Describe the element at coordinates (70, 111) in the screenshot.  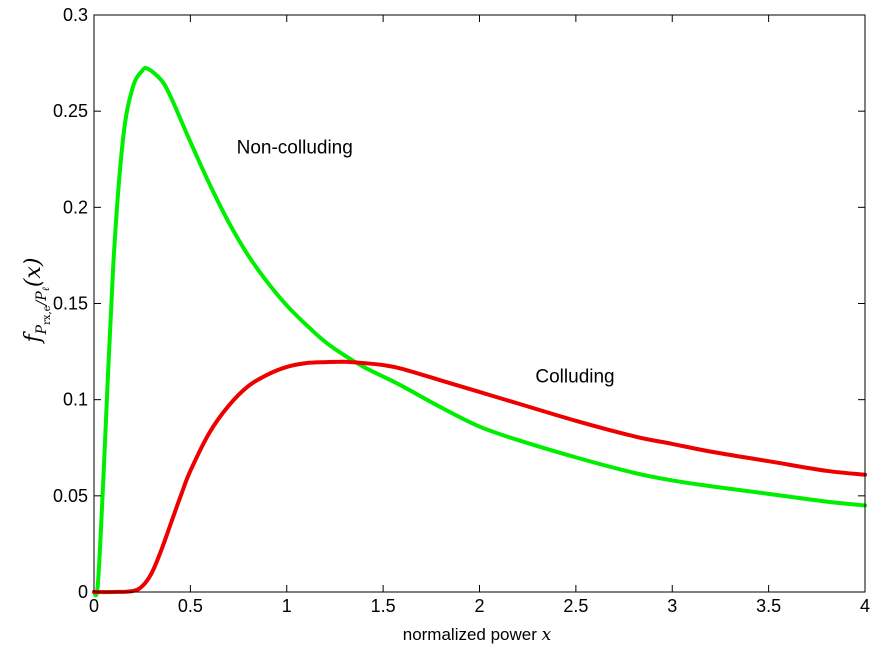
I see `y-tick-label: 0.25` at that location.